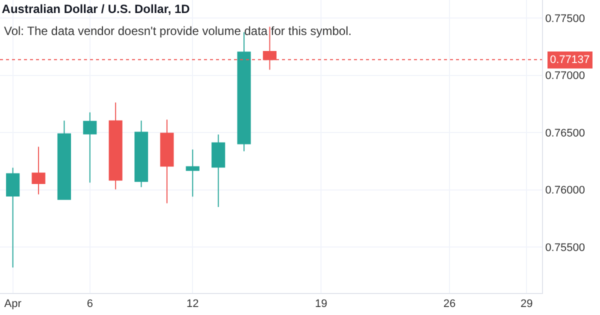 This screenshot has width=600, height=315. What do you see at coordinates (565, 18) in the screenshot?
I see `y-tick-label: 0.77500` at bounding box center [565, 18].